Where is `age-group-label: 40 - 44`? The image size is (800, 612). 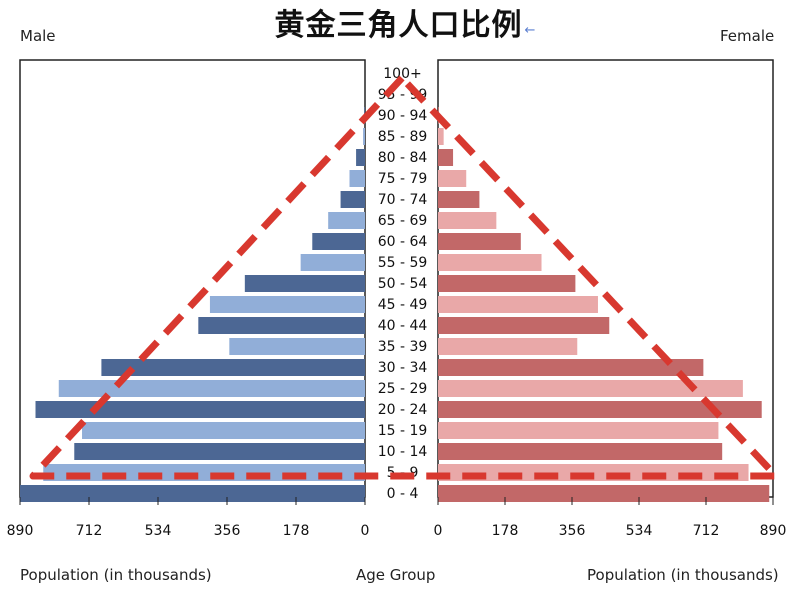
age-group-label: 40 - 44 is located at coordinates (403, 326).